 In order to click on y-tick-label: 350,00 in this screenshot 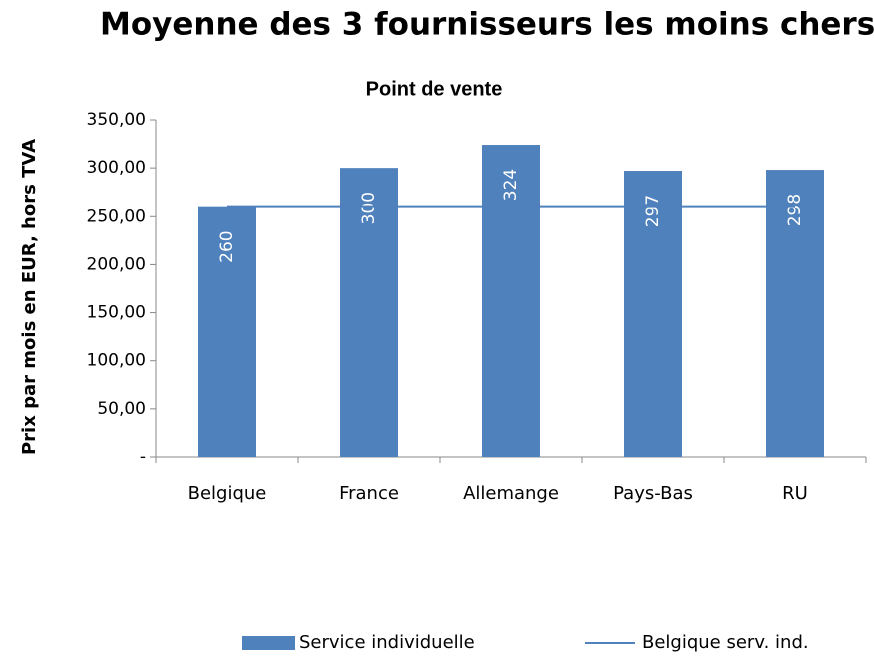, I will do `click(116, 120)`.